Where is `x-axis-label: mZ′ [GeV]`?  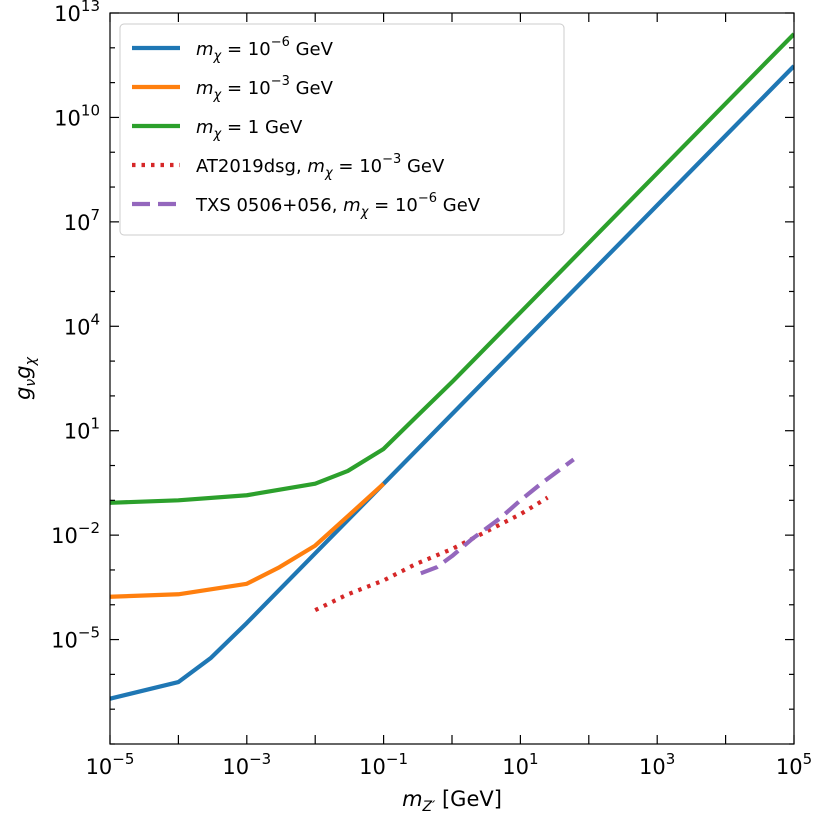 x-axis-label: mZ′ [GeV] is located at coordinates (452, 801).